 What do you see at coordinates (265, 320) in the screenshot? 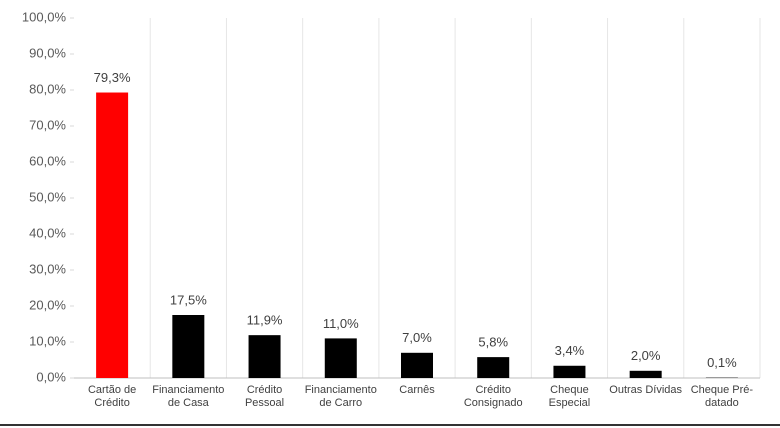
I see `value-label: 11,9%` at bounding box center [265, 320].